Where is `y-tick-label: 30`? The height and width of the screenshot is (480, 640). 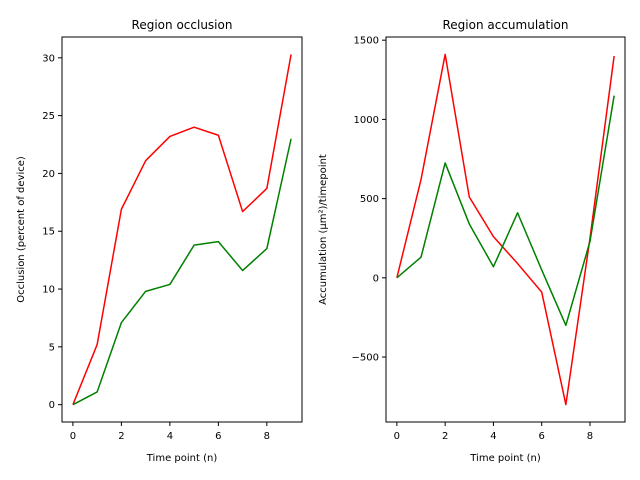
y-tick-label: 30 is located at coordinates (48, 58).